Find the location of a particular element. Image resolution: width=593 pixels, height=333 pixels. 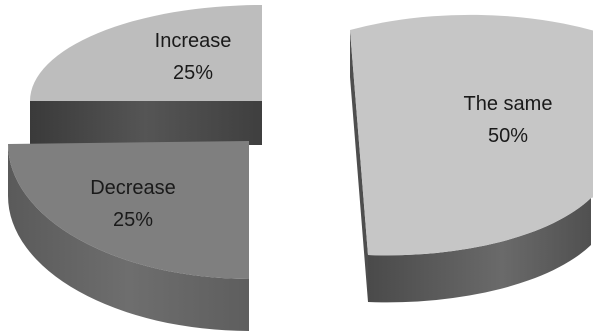

slice-the-same-cut is located at coordinates (359, 166).